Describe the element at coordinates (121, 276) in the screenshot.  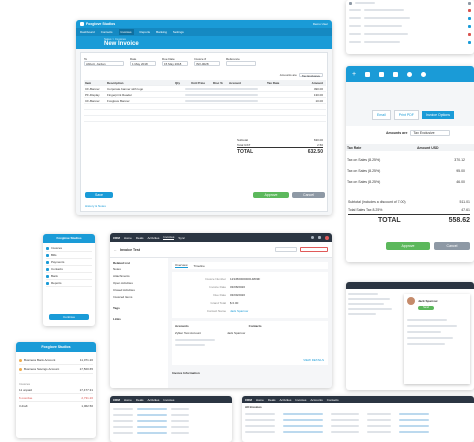
I see `sidebar-item-attachments: Attachments` at that location.